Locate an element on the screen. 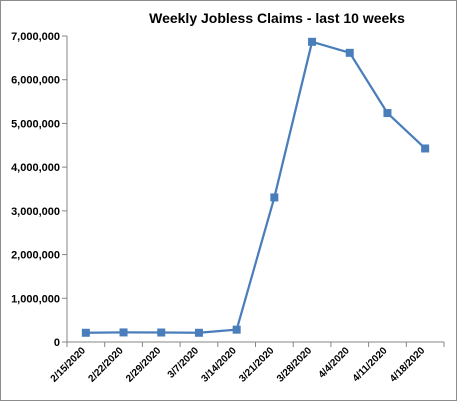 The image size is (457, 401). x-tick-label: 4/18/2020 is located at coordinates (408, 365).